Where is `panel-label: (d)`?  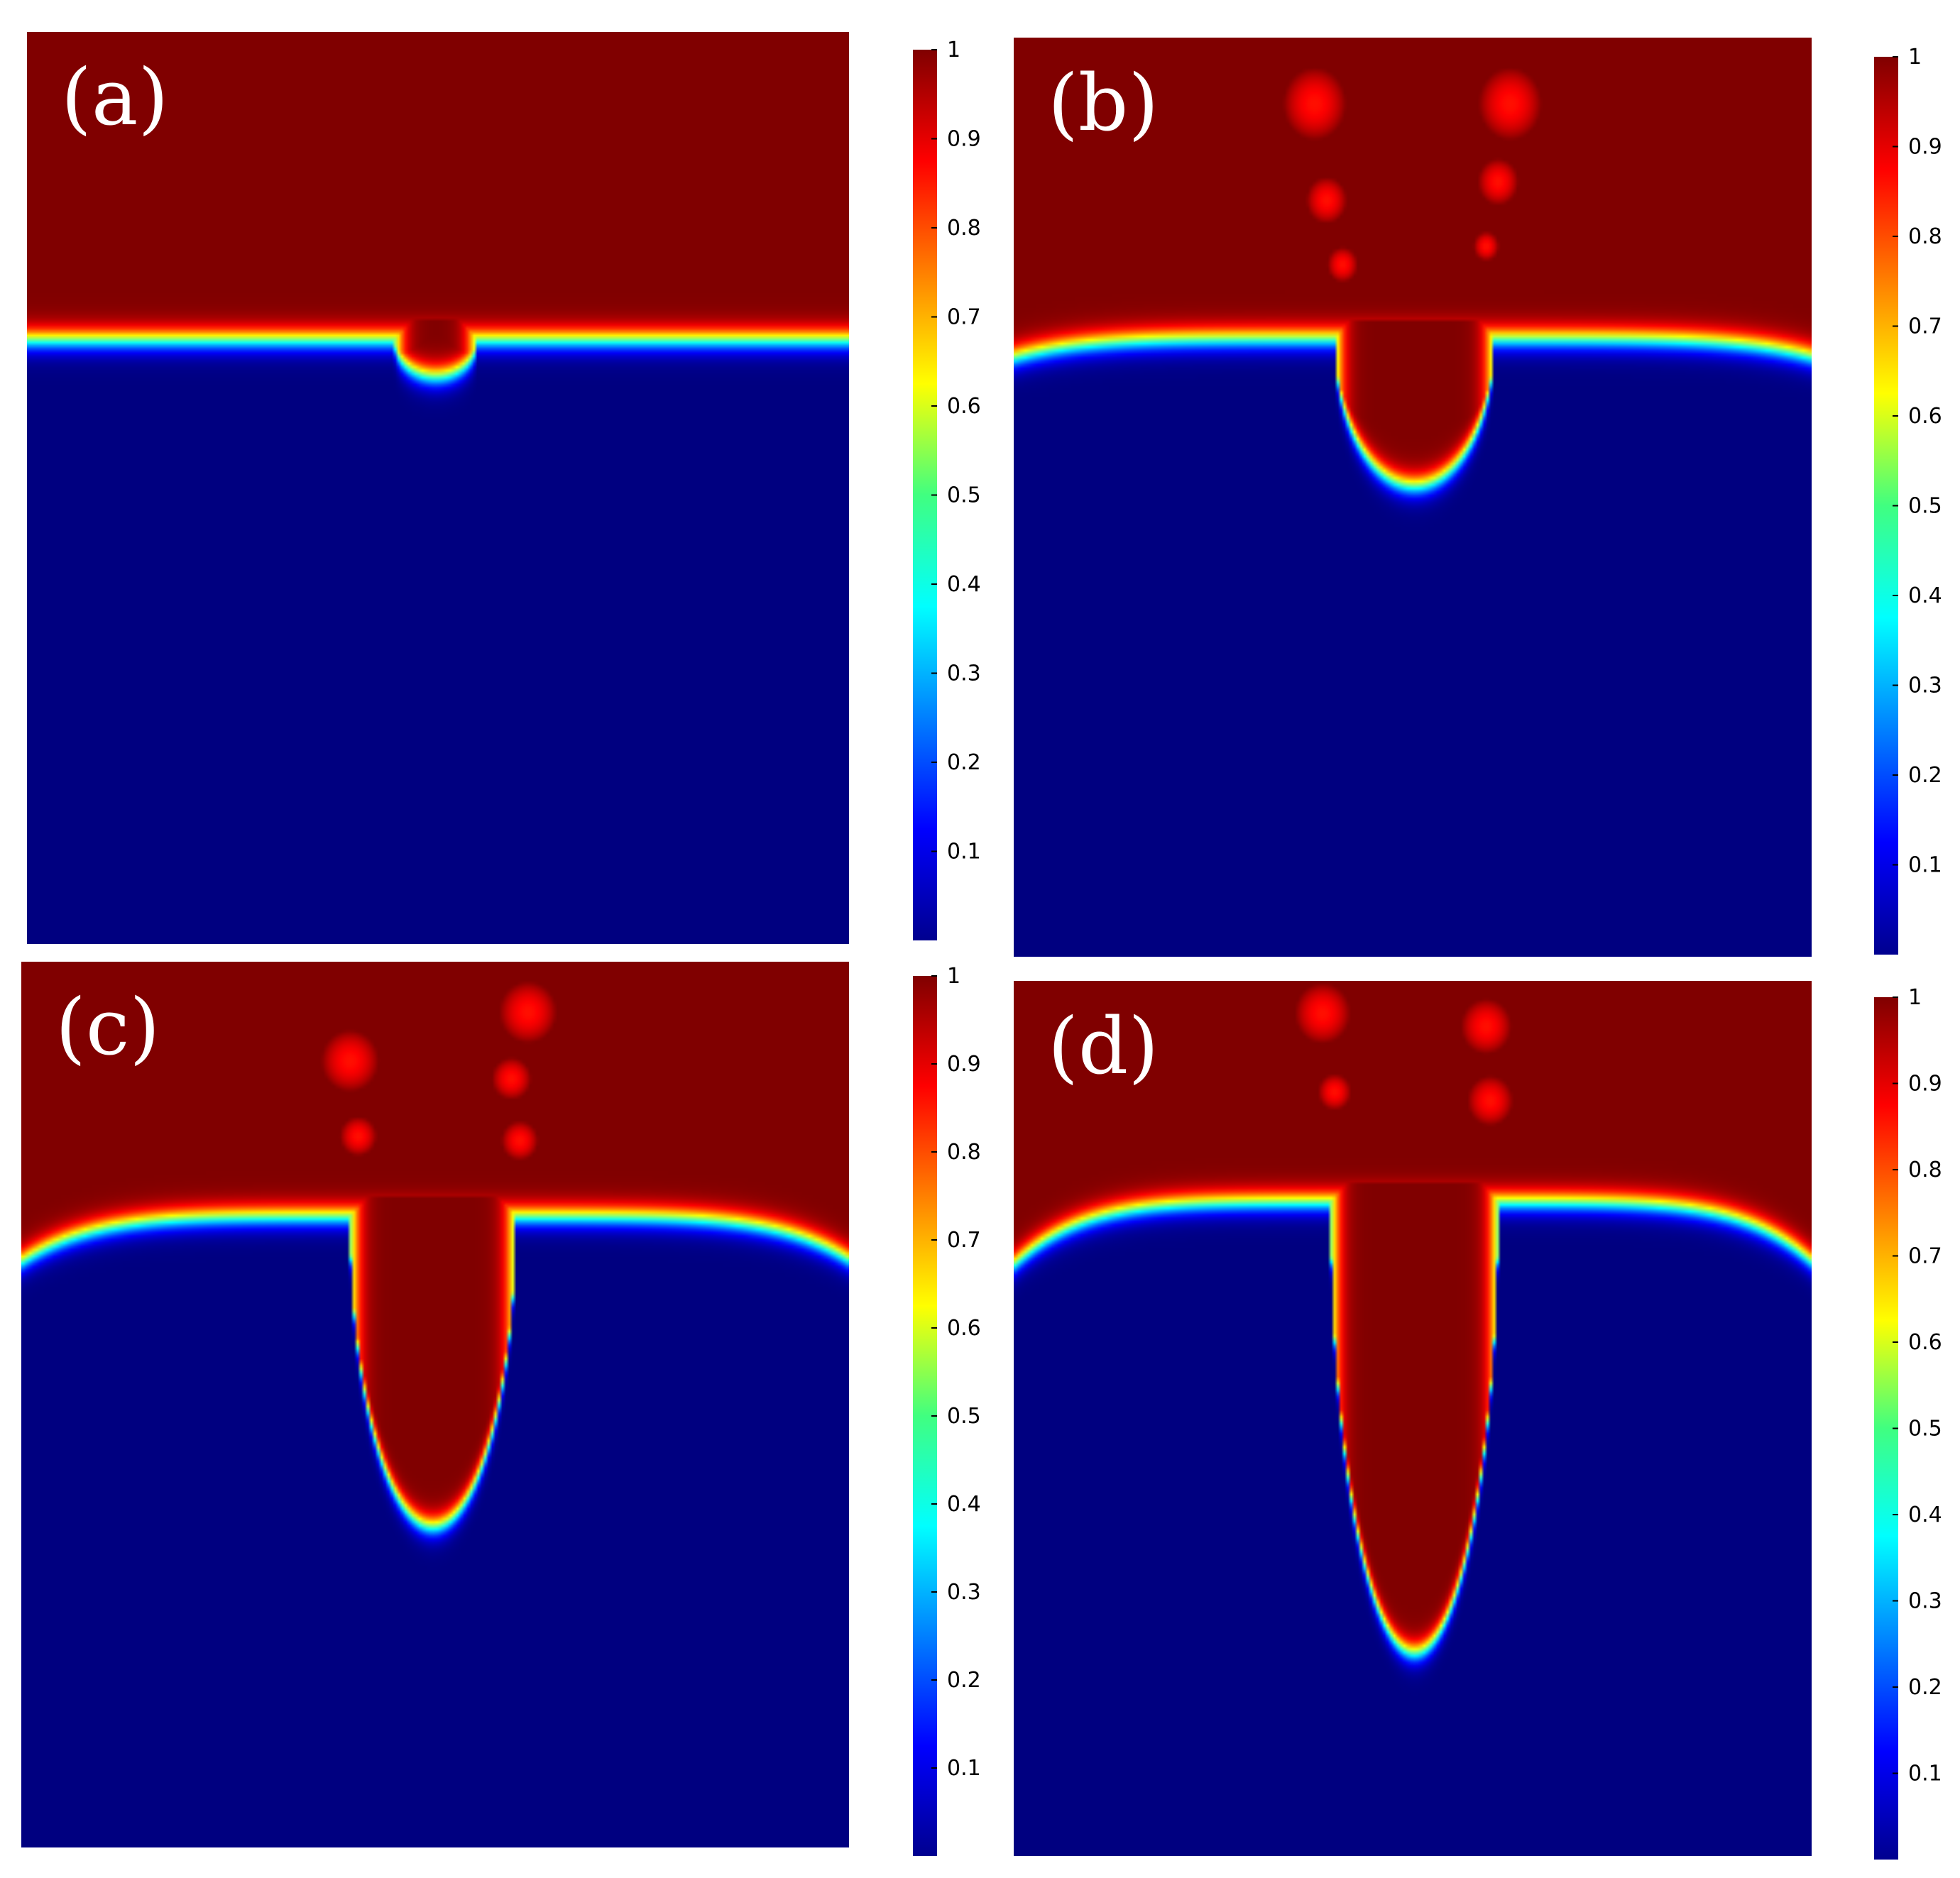
panel-label: (d) is located at coordinates (1104, 1046).